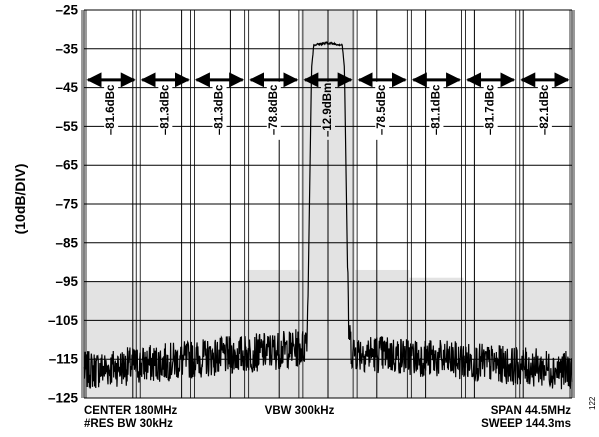  What do you see at coordinates (131, 411) in the screenshot?
I see `center-frequency: CENTER 180MHz` at bounding box center [131, 411].